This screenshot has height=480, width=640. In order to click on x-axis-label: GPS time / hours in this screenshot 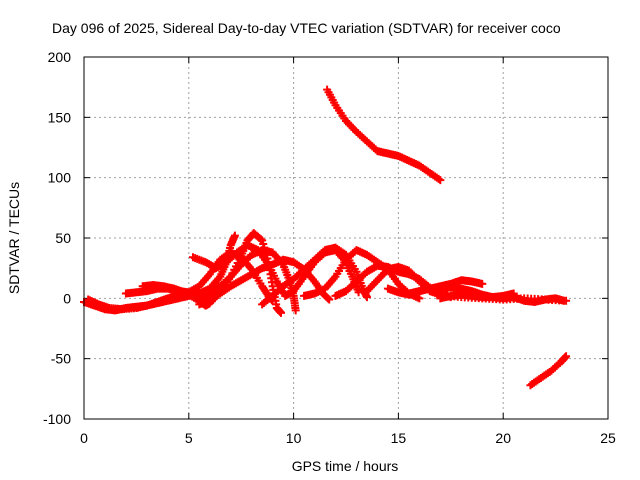, I will do `click(345, 466)`.